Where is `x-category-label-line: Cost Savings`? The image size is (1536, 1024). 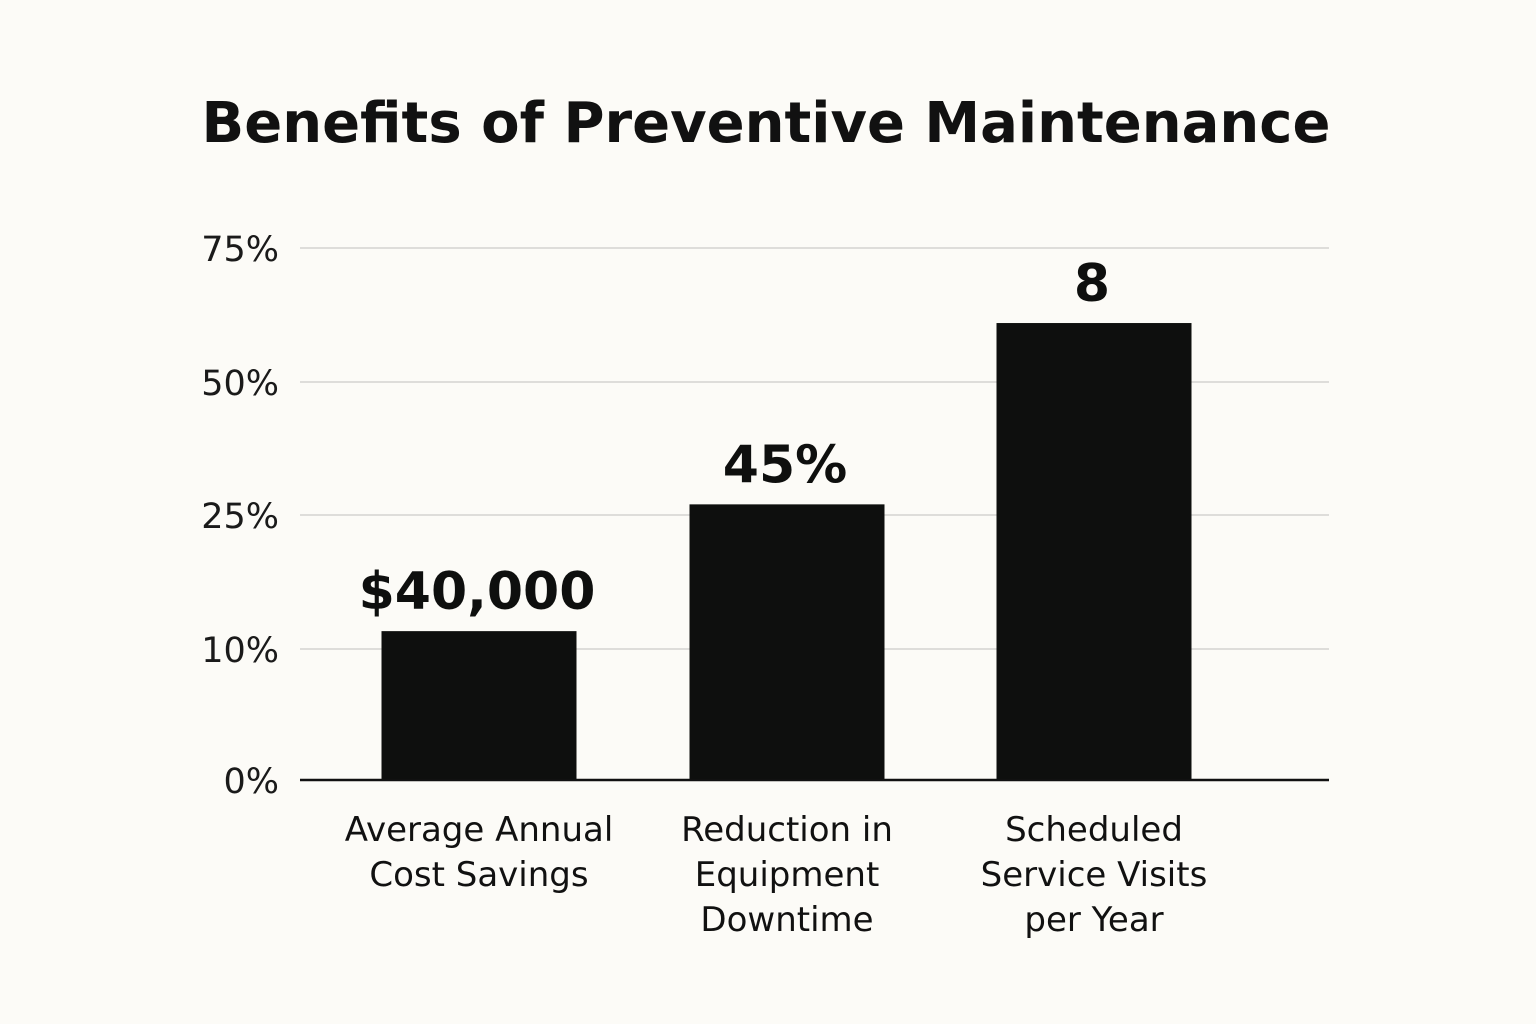
x-category-label-line: Cost Savings is located at coordinates (478, 875).